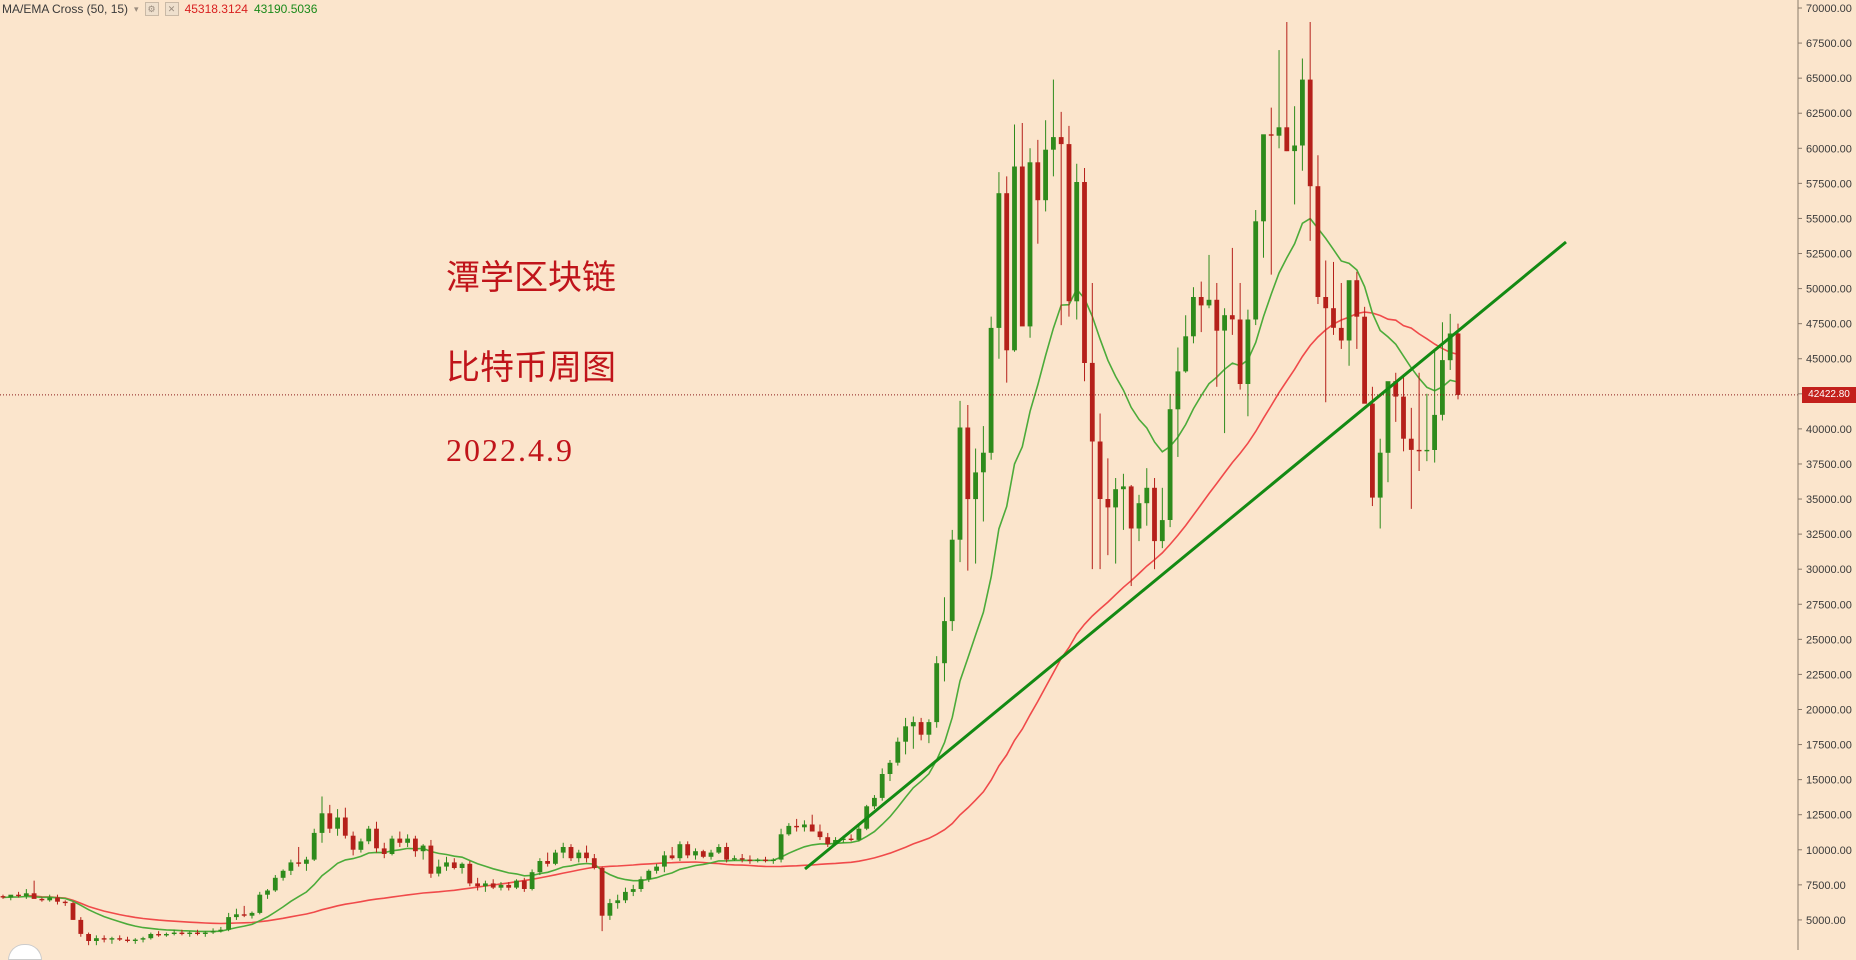  Describe the element at coordinates (65, 9) in the screenshot. I see `indicator-name: MA/EMA Cross (50, 15)` at that location.